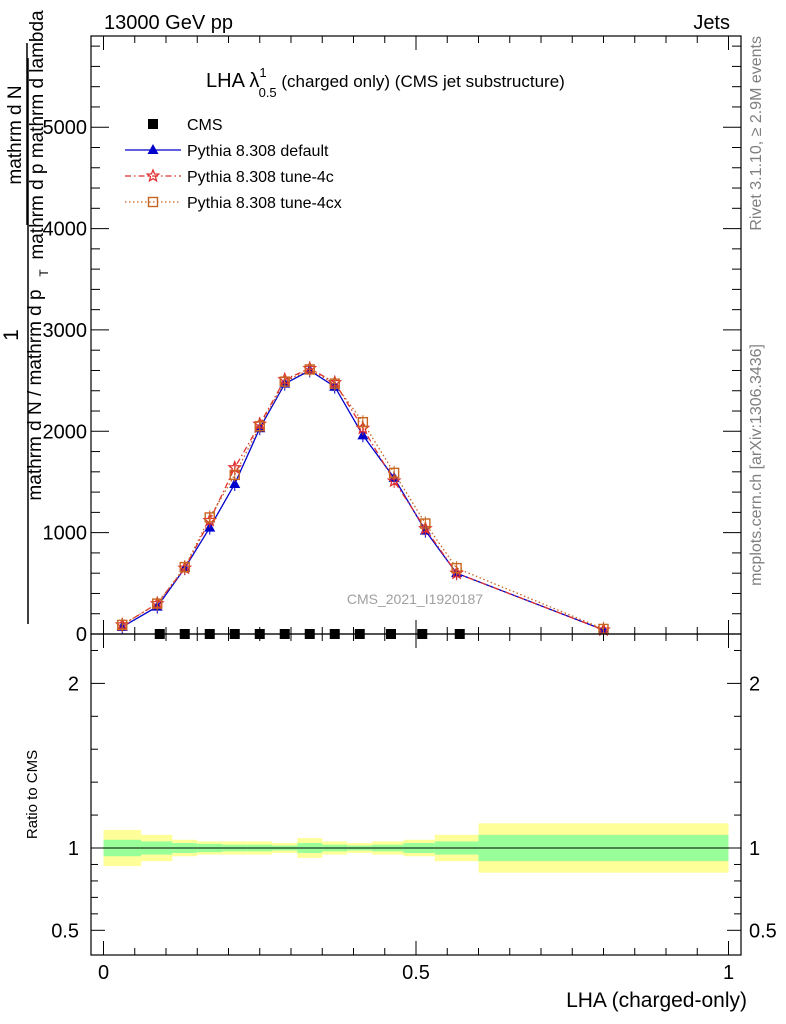  Describe the element at coordinates (32, 794) in the screenshot. I see `ratio-ylabel: Ratio to CMS` at that location.